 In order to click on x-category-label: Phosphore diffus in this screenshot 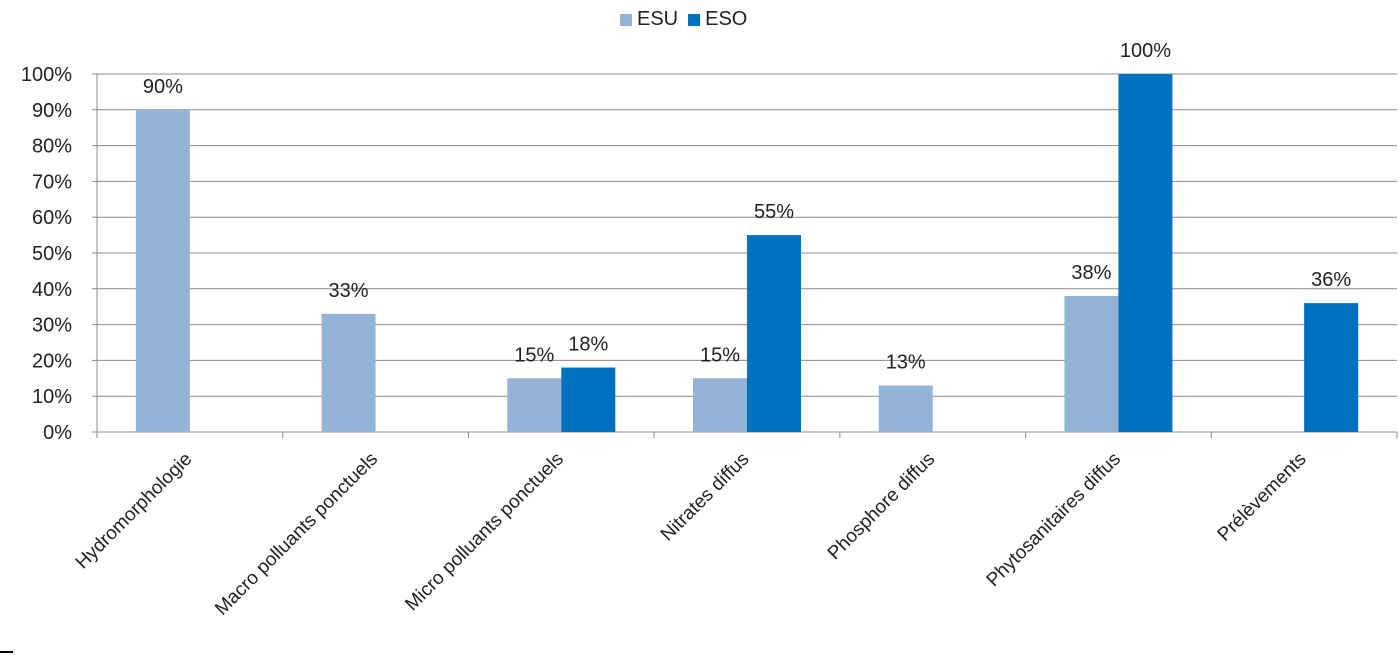, I will do `click(881, 506)`.